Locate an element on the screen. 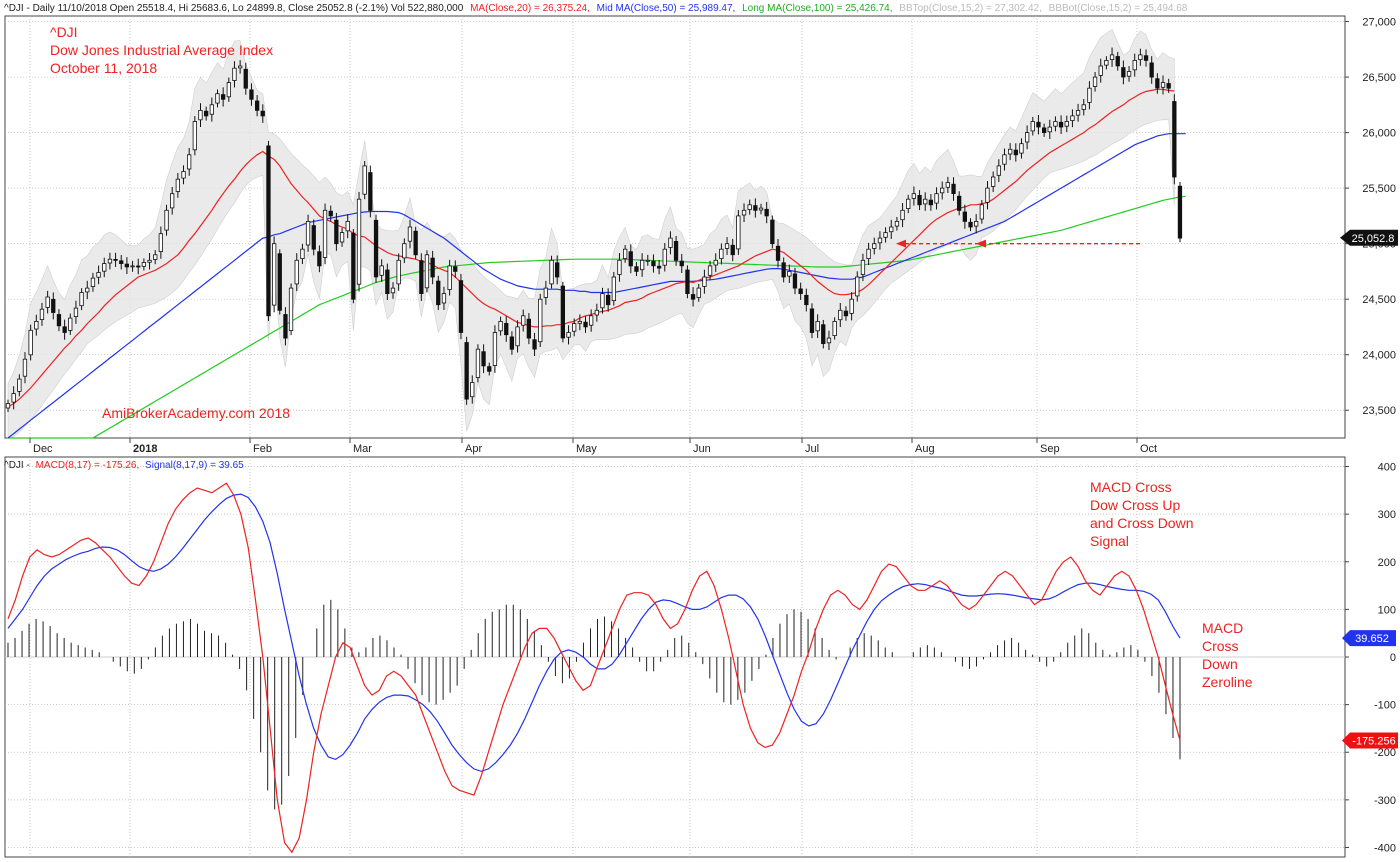 Image resolution: width=1400 pixels, height=862 pixels. price-x-tick-label: Oct is located at coordinates (1148, 449).